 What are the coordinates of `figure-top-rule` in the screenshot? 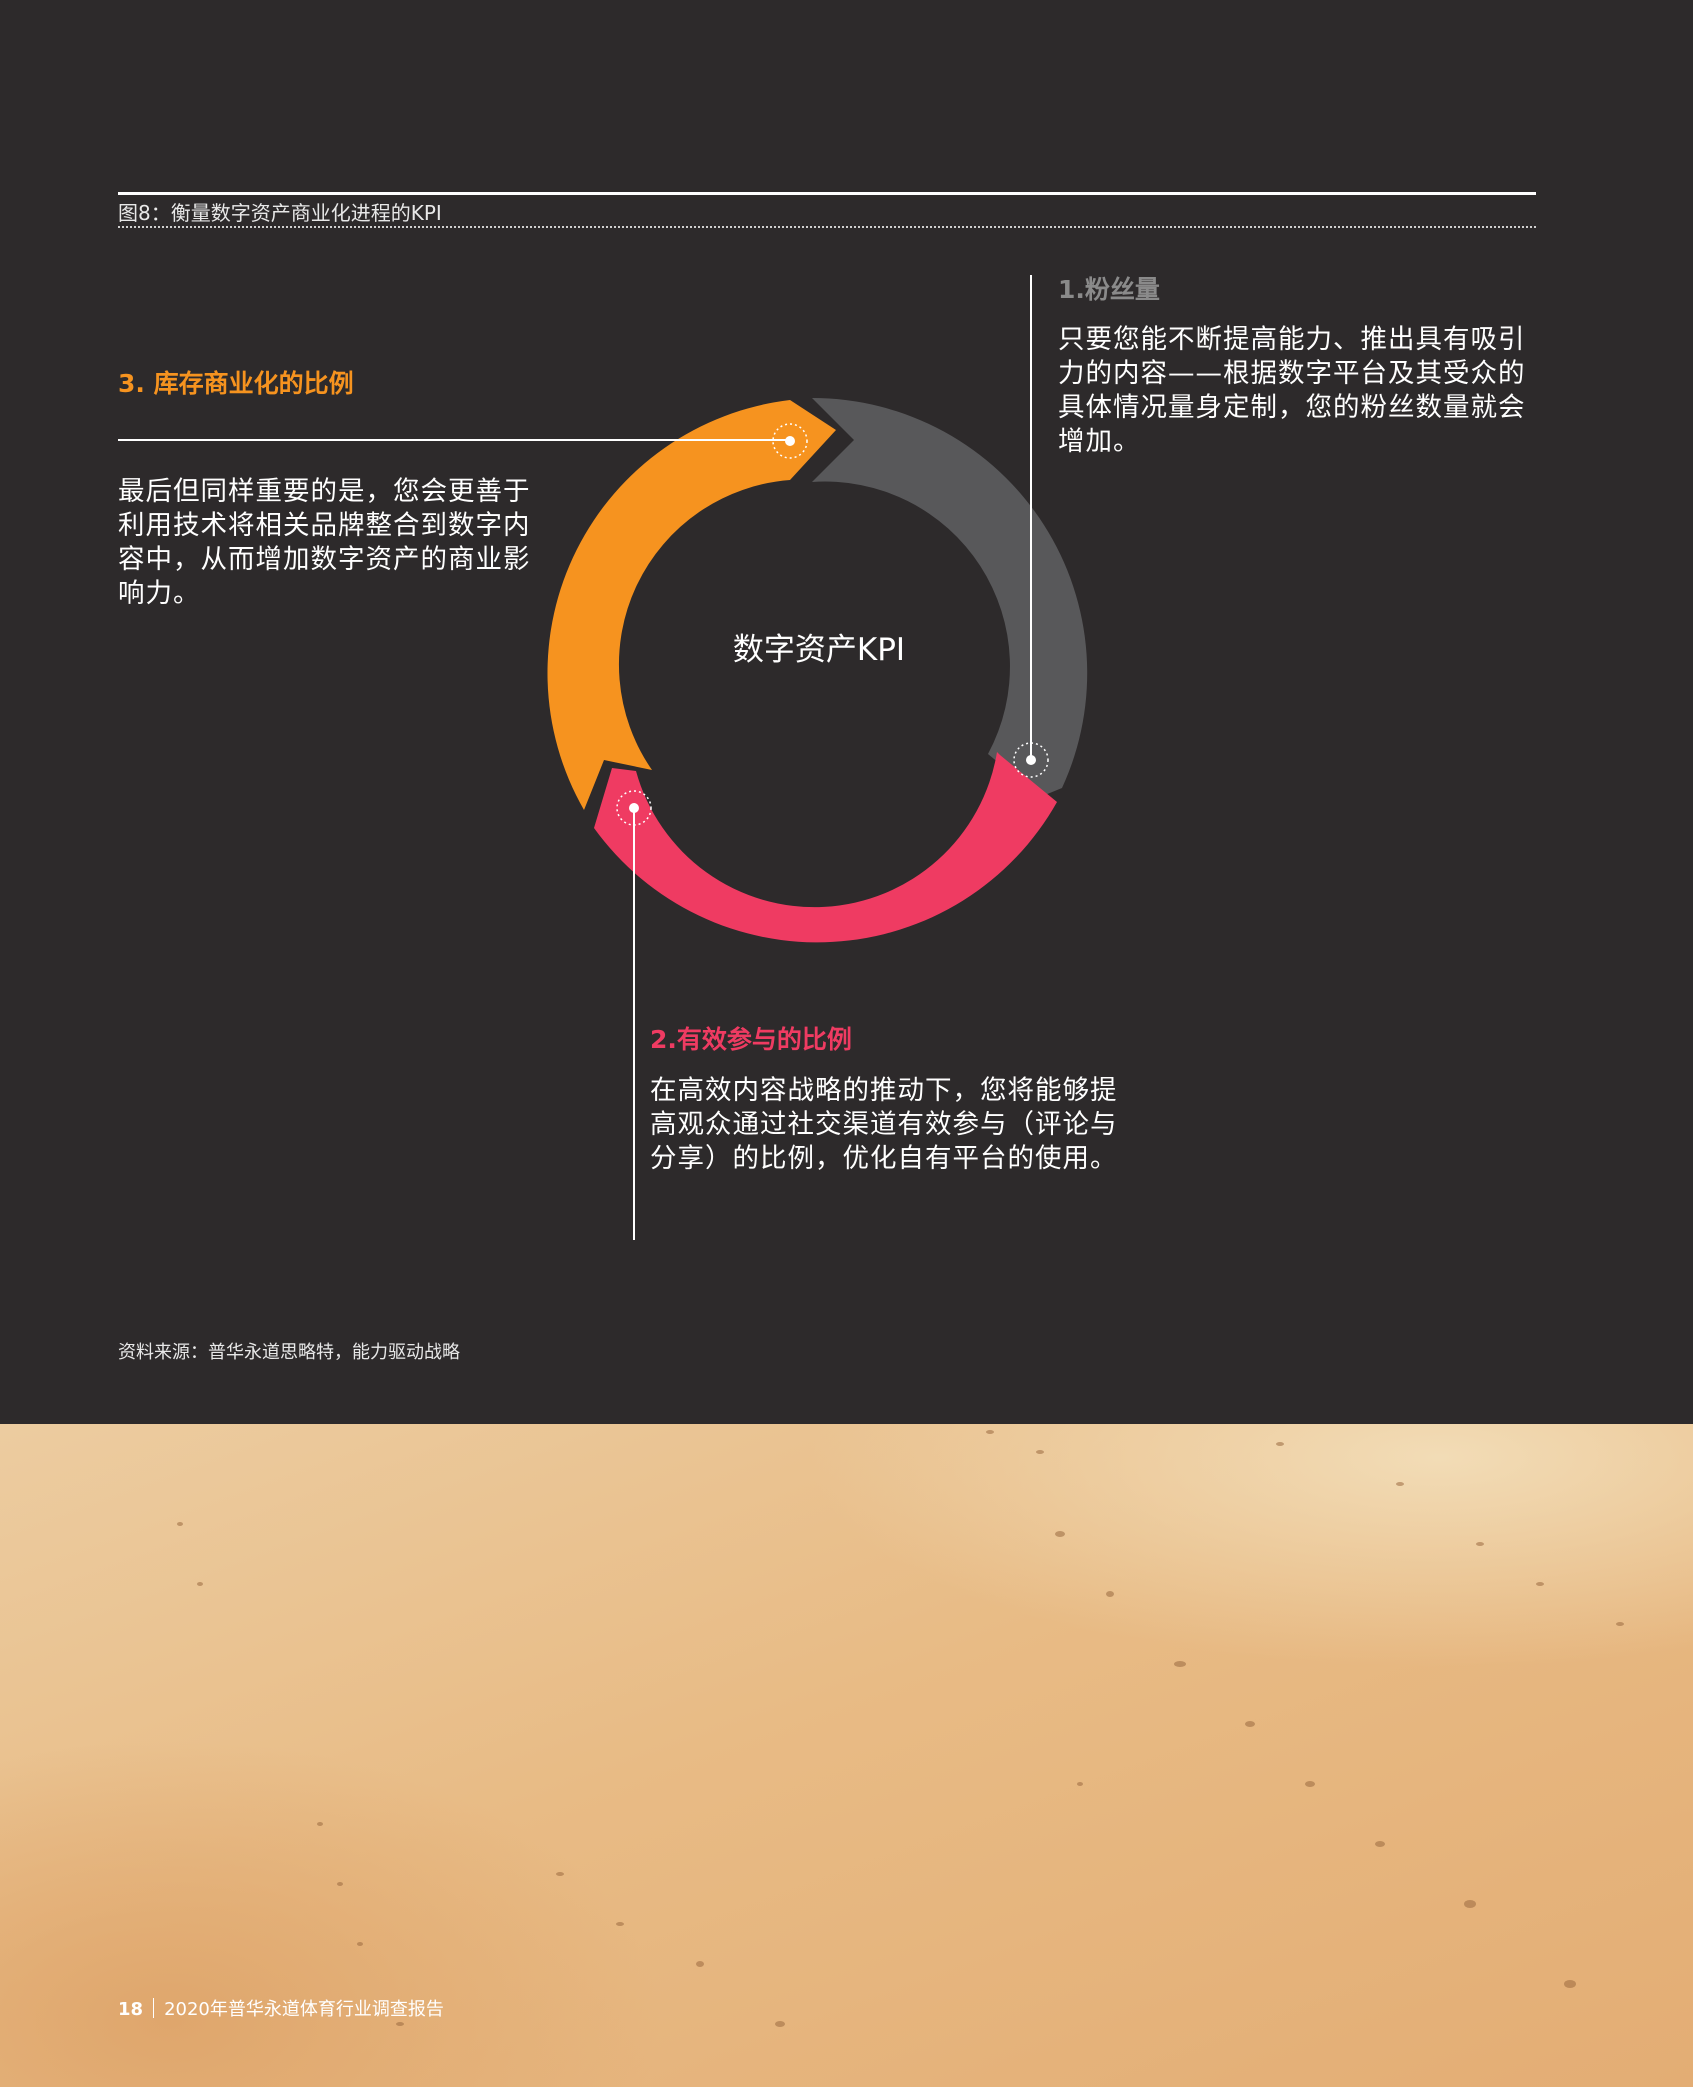 It's located at (827, 193).